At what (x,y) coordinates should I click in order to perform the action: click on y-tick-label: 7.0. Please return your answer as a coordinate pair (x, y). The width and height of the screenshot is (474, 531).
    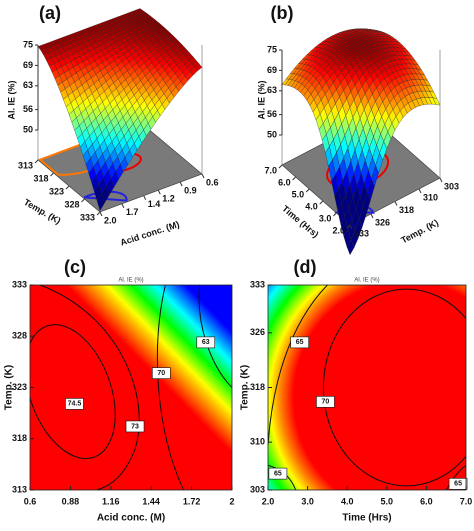
    Looking at the image, I should click on (270, 170).